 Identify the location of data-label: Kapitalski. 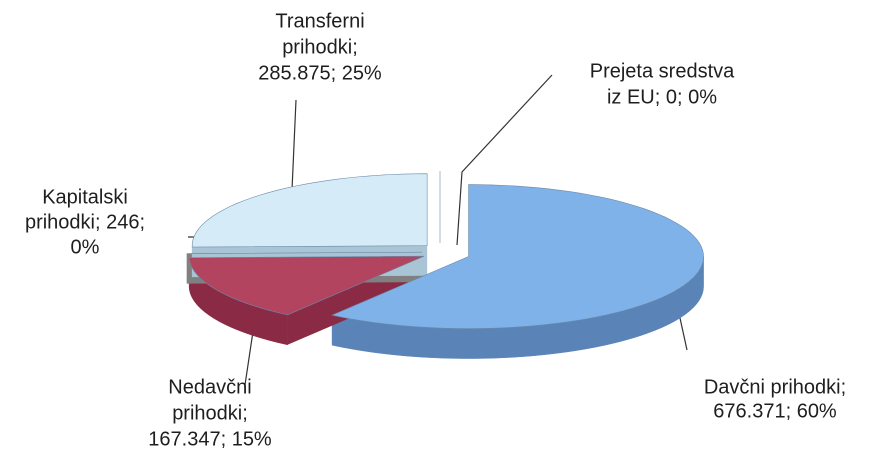
(85, 197).